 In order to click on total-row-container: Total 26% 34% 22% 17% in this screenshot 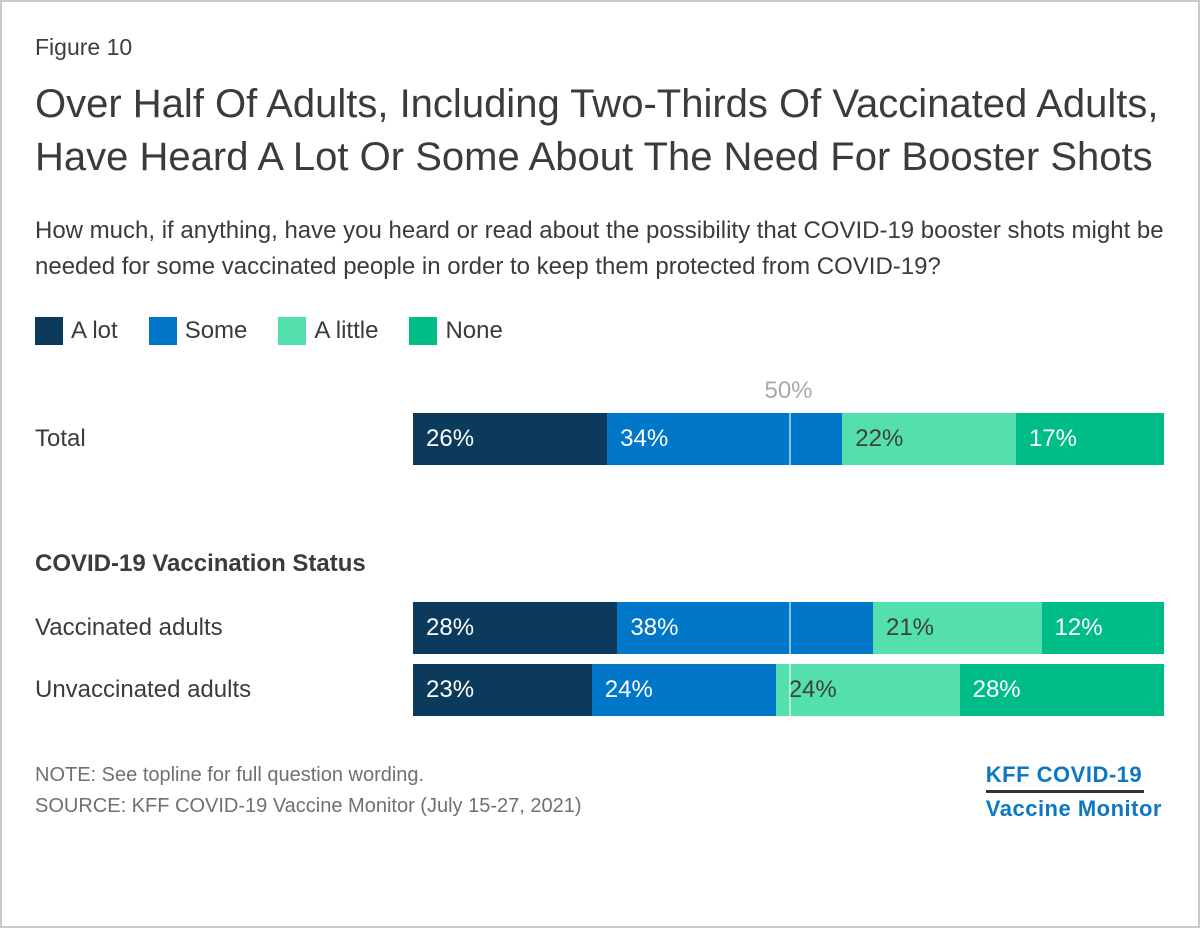, I will do `click(600, 439)`.